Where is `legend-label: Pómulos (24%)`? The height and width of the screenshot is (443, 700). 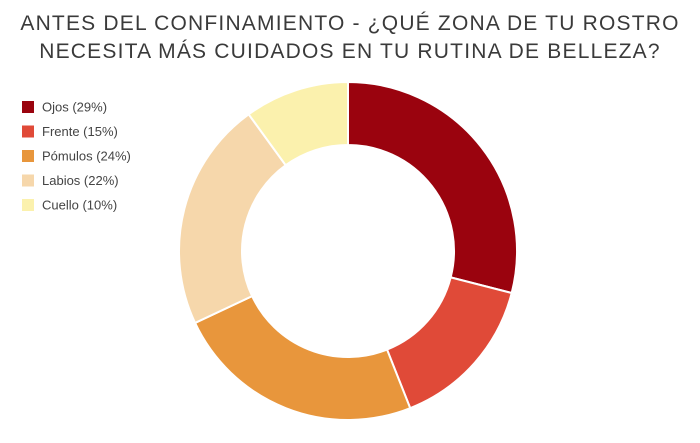 legend-label: Pómulos (24%) is located at coordinates (86, 155).